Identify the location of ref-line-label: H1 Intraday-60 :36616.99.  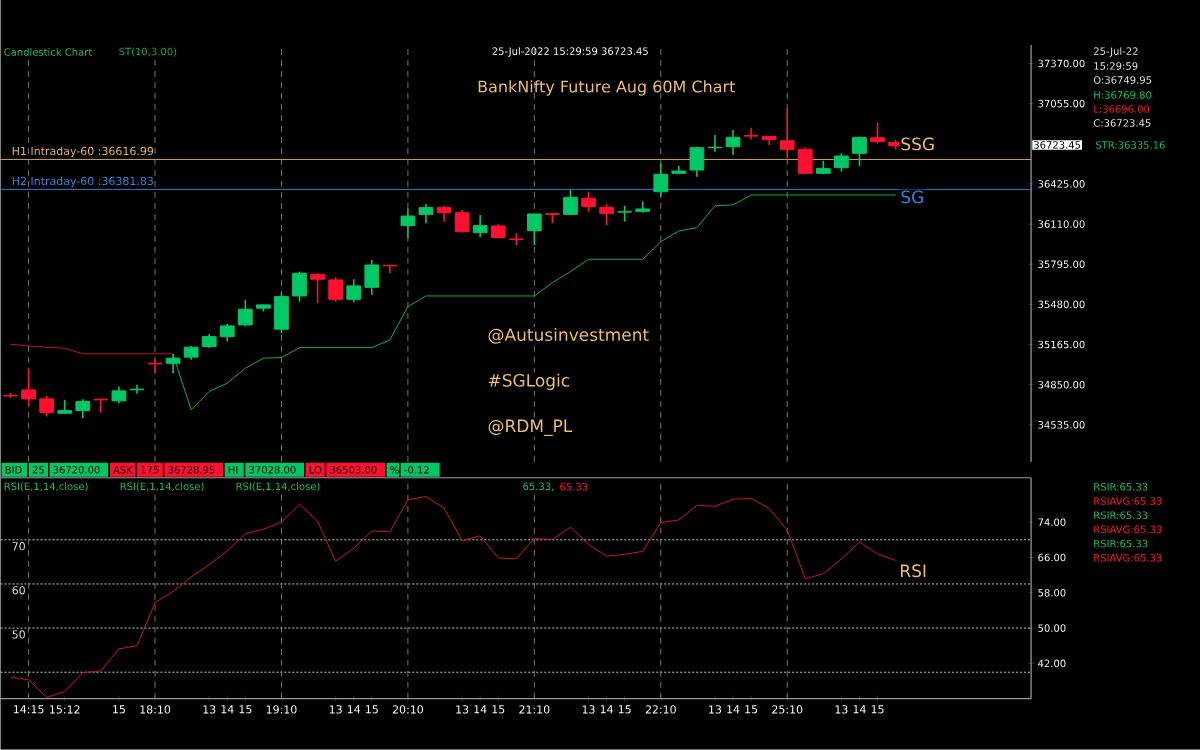
(83, 152).